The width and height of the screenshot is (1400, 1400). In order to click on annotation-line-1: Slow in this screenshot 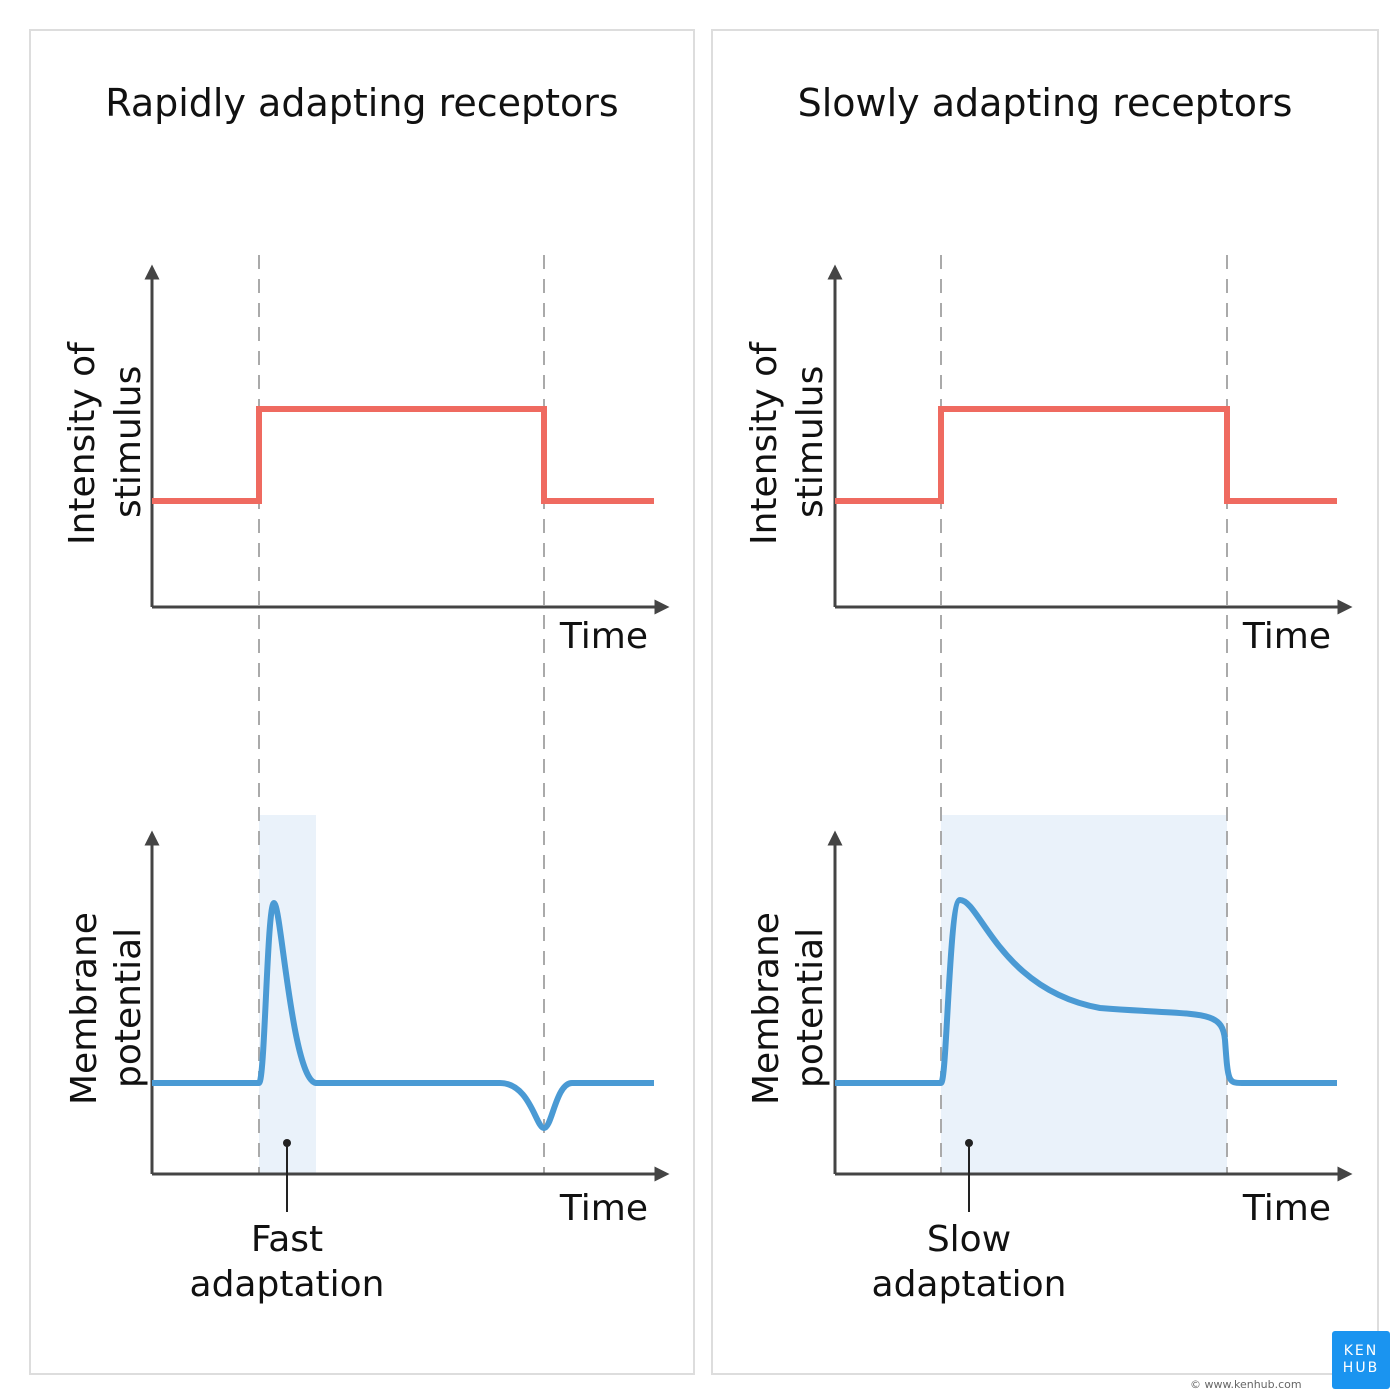, I will do `click(969, 1239)`.